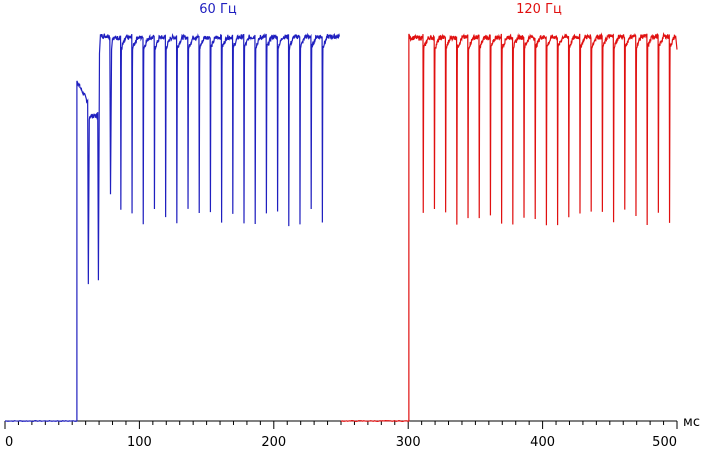 Image resolution: width=703 pixels, height=449 pixels. I want to click on label-layer: 60 Гц 120 Гц, so click(380, 9).